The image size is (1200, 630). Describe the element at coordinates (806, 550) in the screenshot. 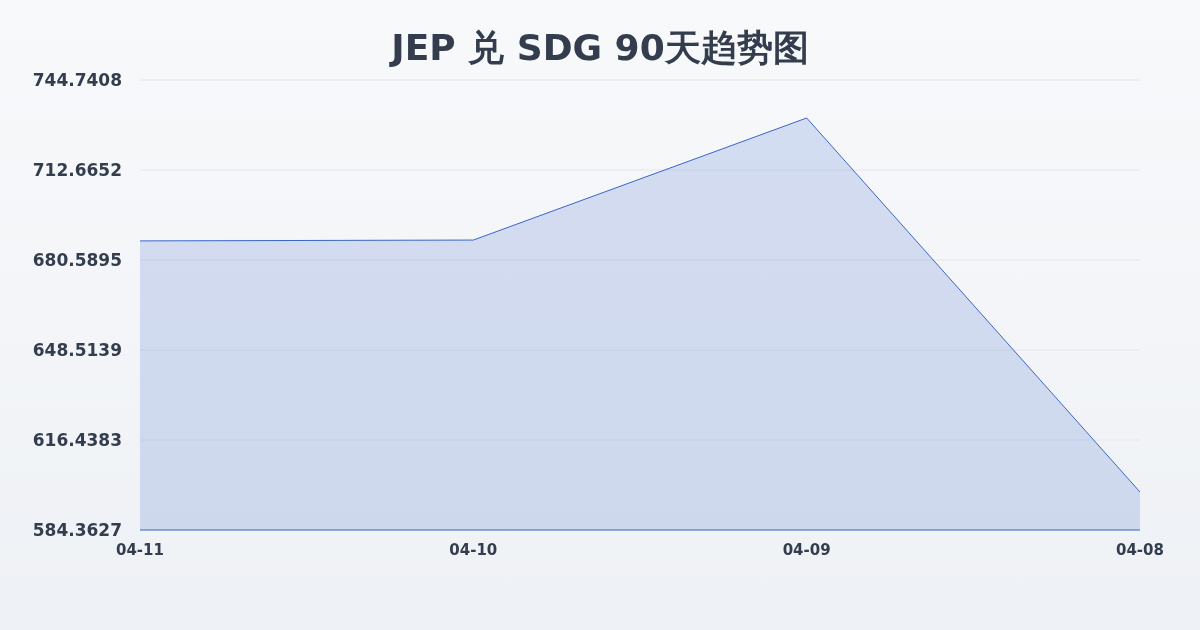

I see `x-tick-label: 04-09` at that location.